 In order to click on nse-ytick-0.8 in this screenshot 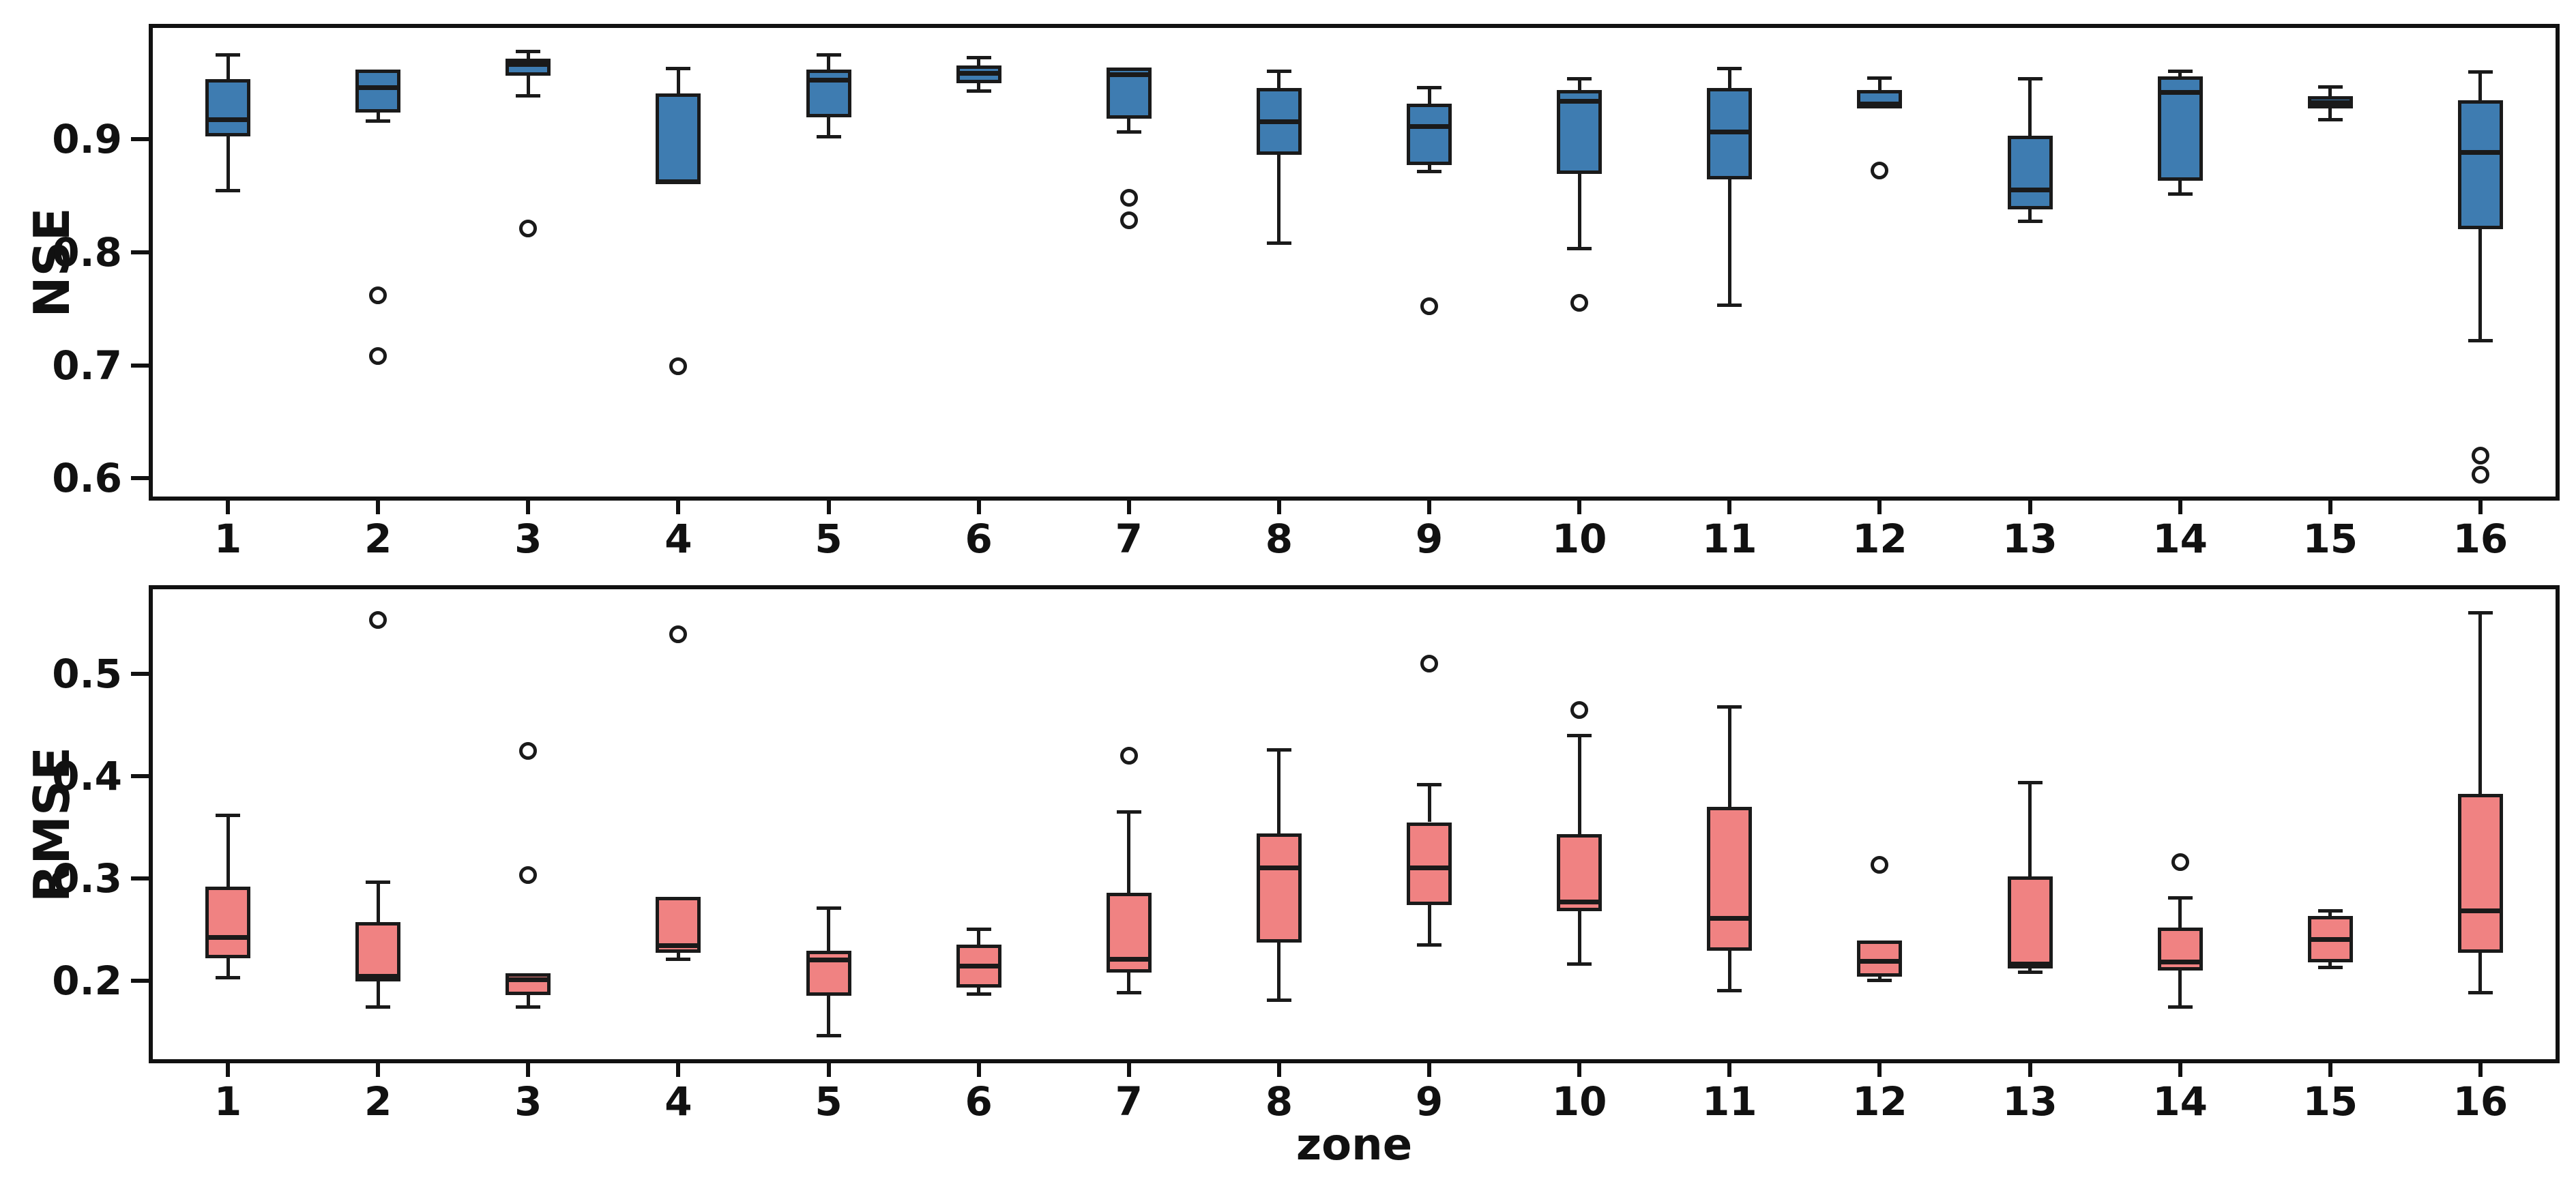, I will do `click(140, 252)`.